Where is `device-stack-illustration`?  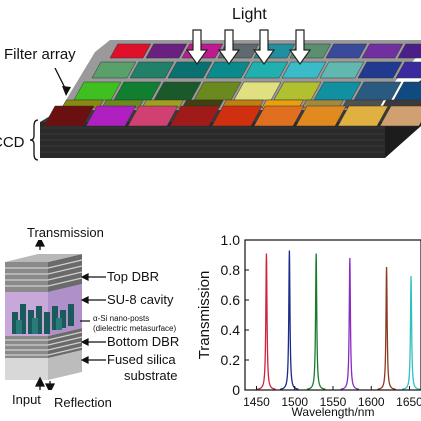 device-stack-illustration is located at coordinates (44, 315).